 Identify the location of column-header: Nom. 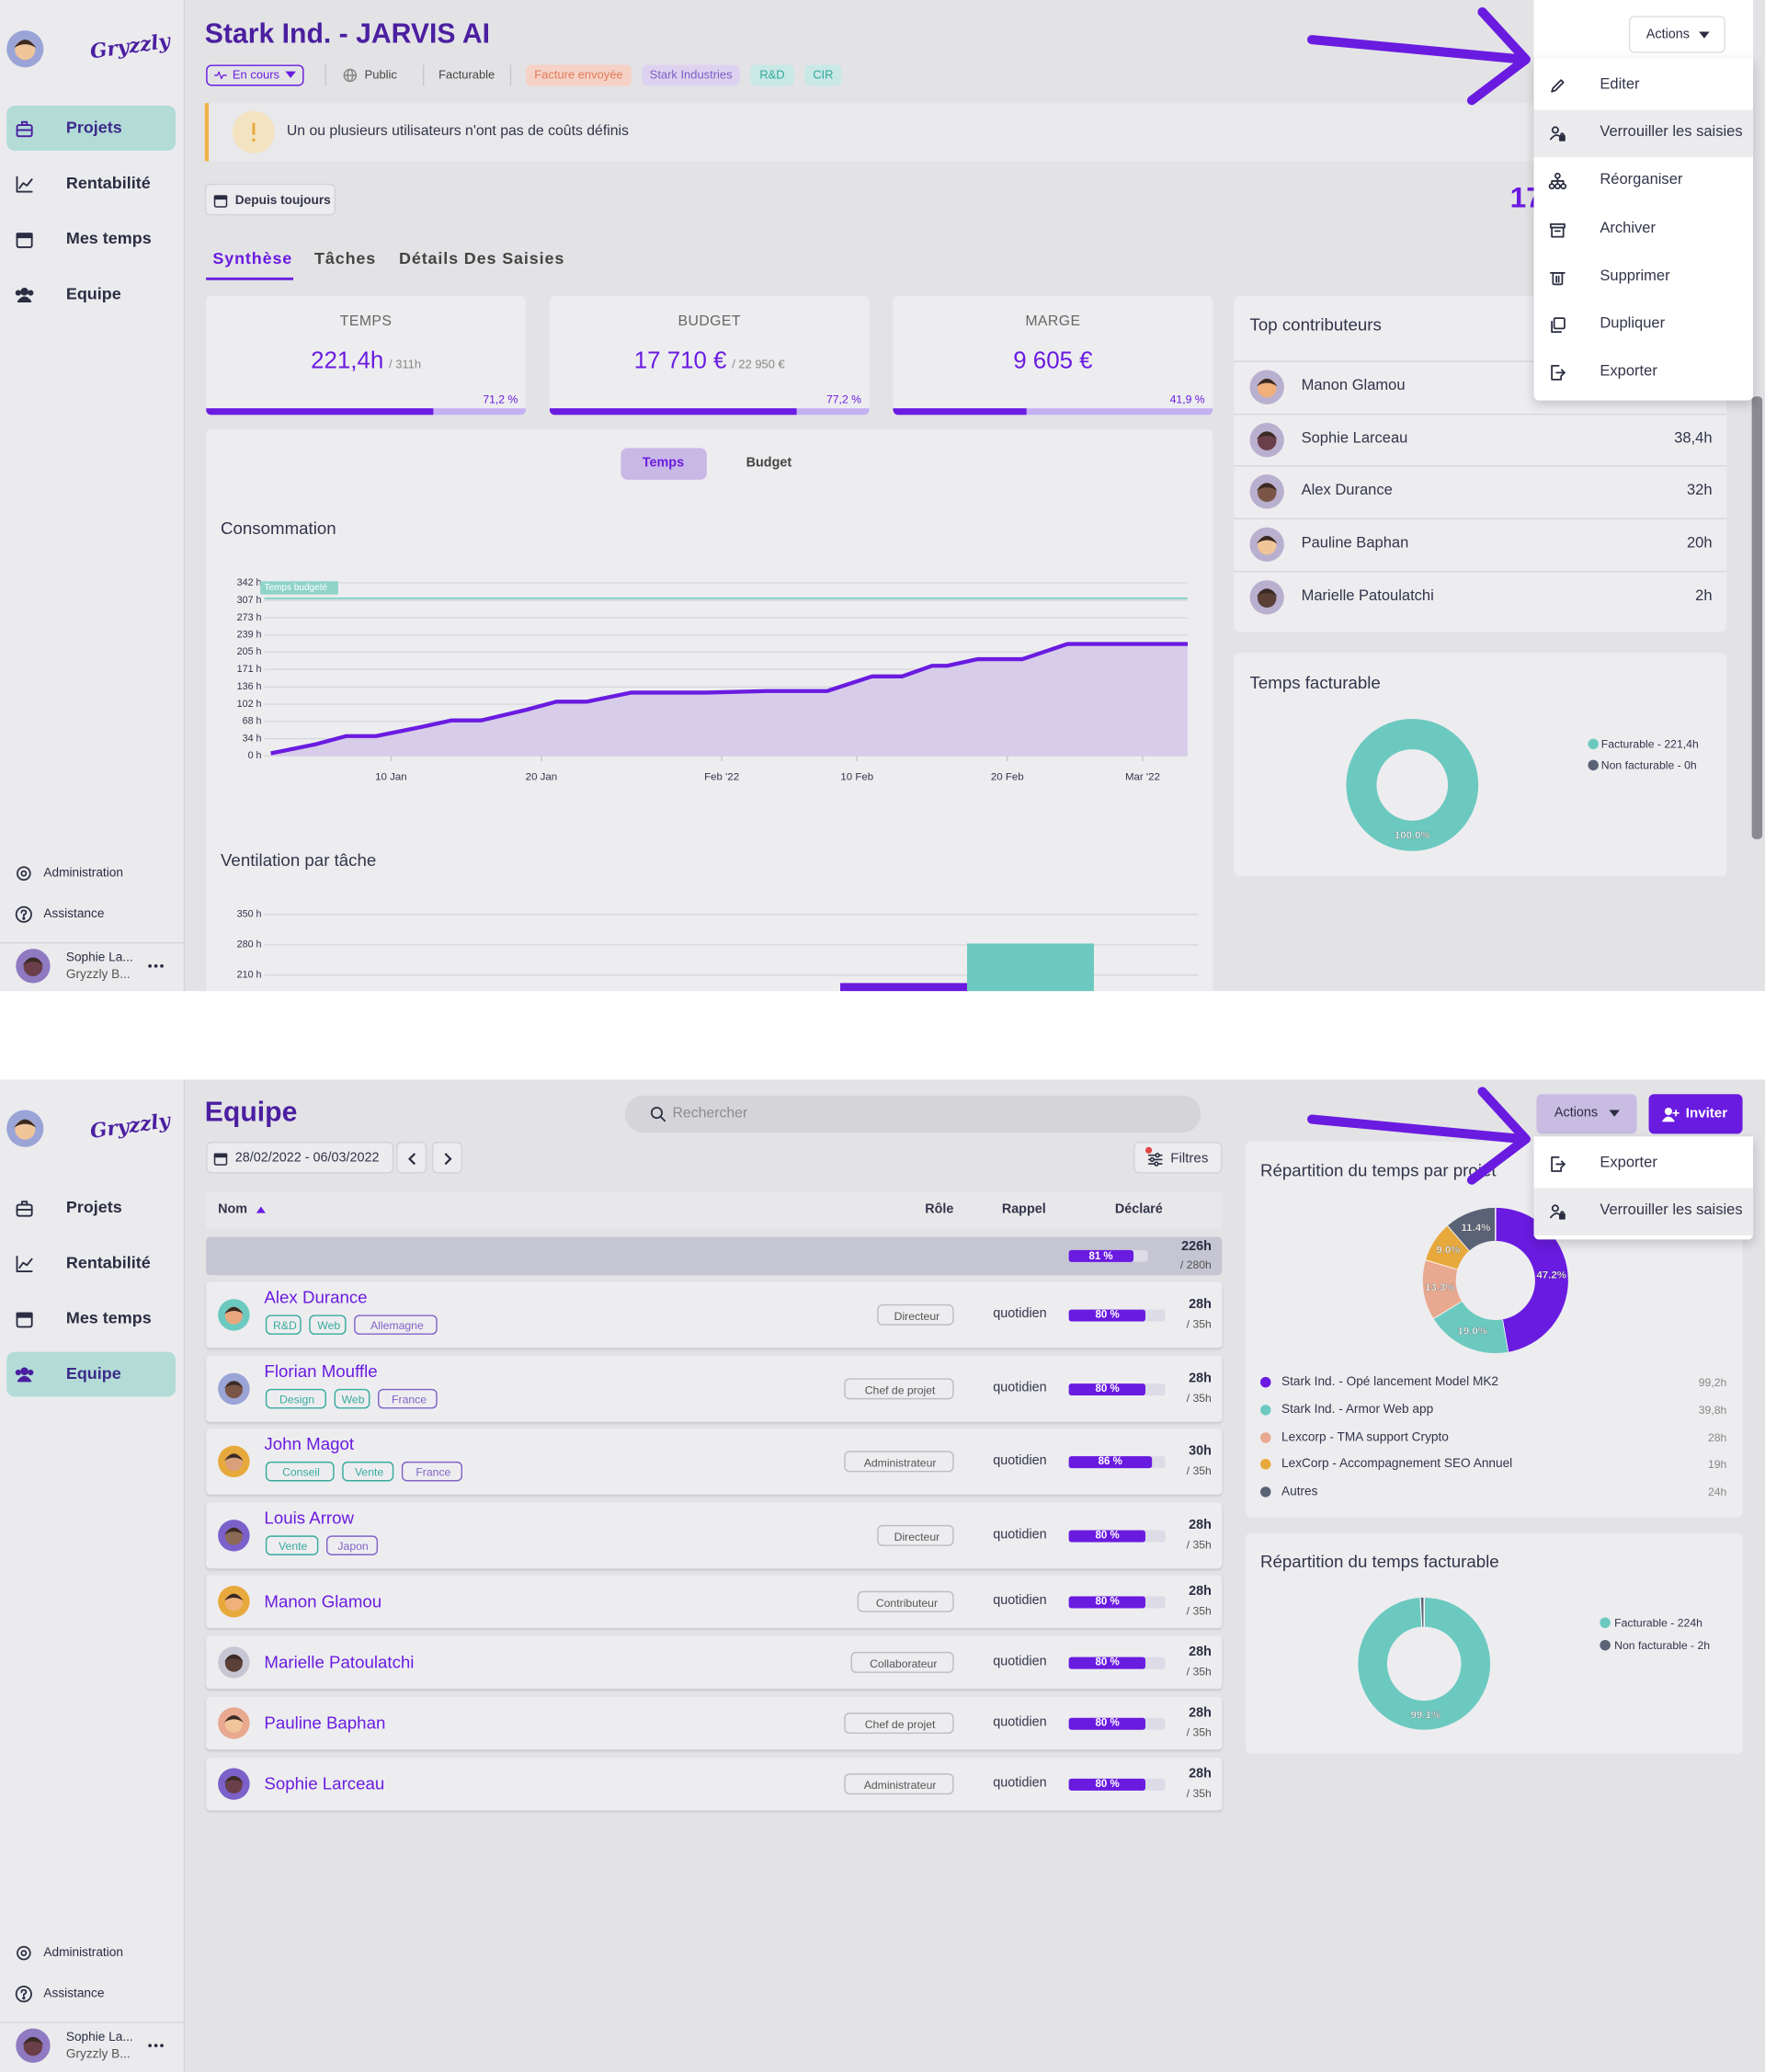
(233, 1209).